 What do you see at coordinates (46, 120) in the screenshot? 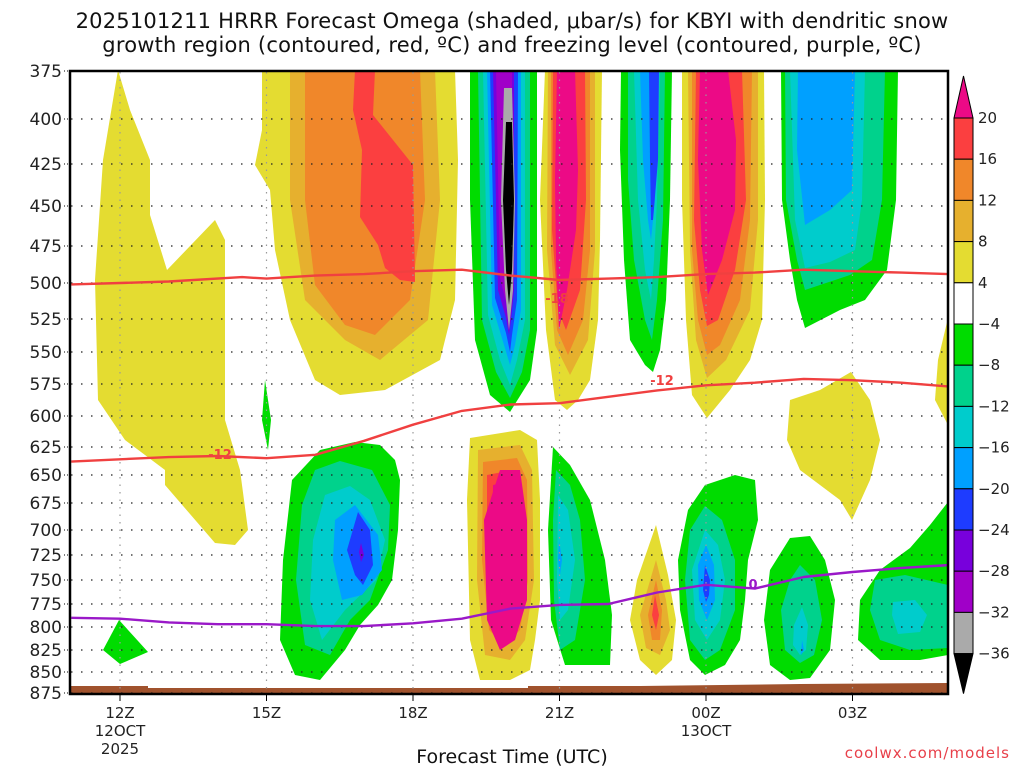
I see `y-tick-label: 400` at bounding box center [46, 120].